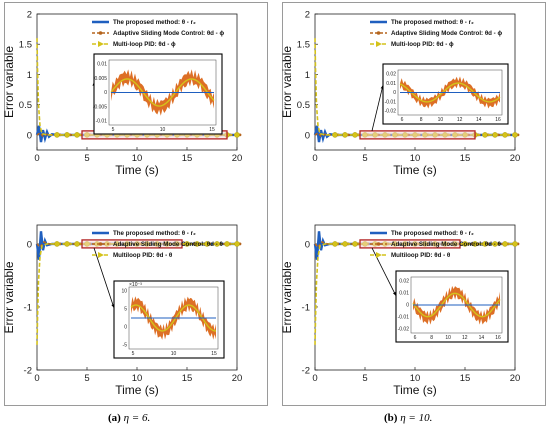 This screenshot has height=436, width=550. Describe the element at coordinates (307, 244) in the screenshot. I see `y-tick-label: 0` at that location.